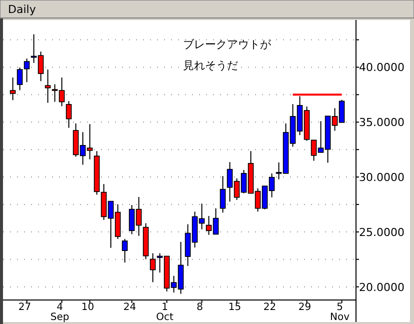  Describe the element at coordinates (87, 307) in the screenshot. I see `x-tick-label: 10` at that location.